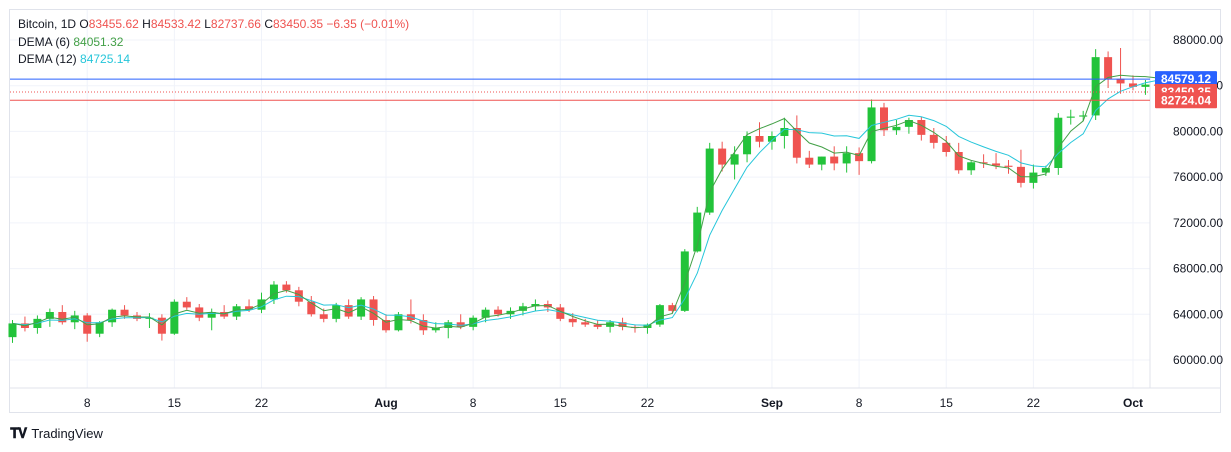  What do you see at coordinates (1198, 40) in the screenshot?
I see `y-tick-label: 88000.00` at bounding box center [1198, 40].